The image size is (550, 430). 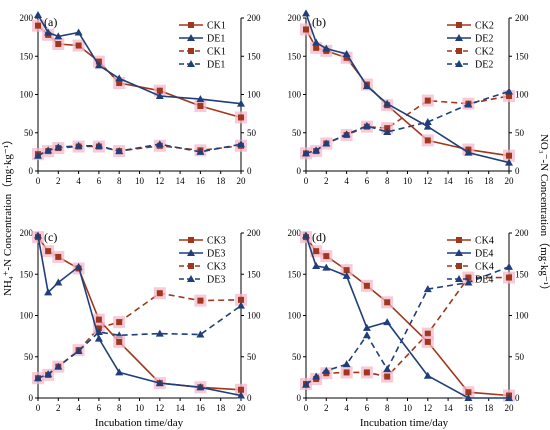 I want to click on legend-label: DE3, so click(x=216, y=254).